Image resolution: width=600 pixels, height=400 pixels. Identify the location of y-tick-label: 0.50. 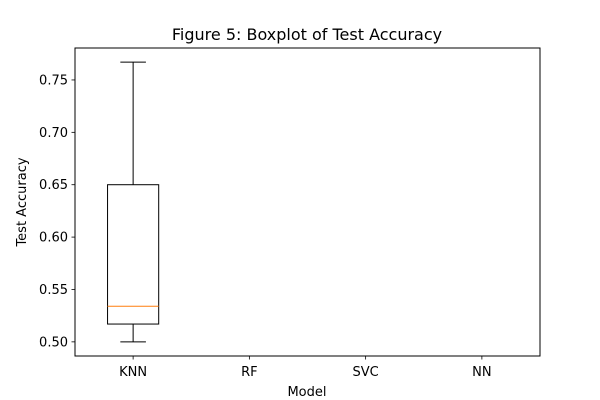
(53, 342).